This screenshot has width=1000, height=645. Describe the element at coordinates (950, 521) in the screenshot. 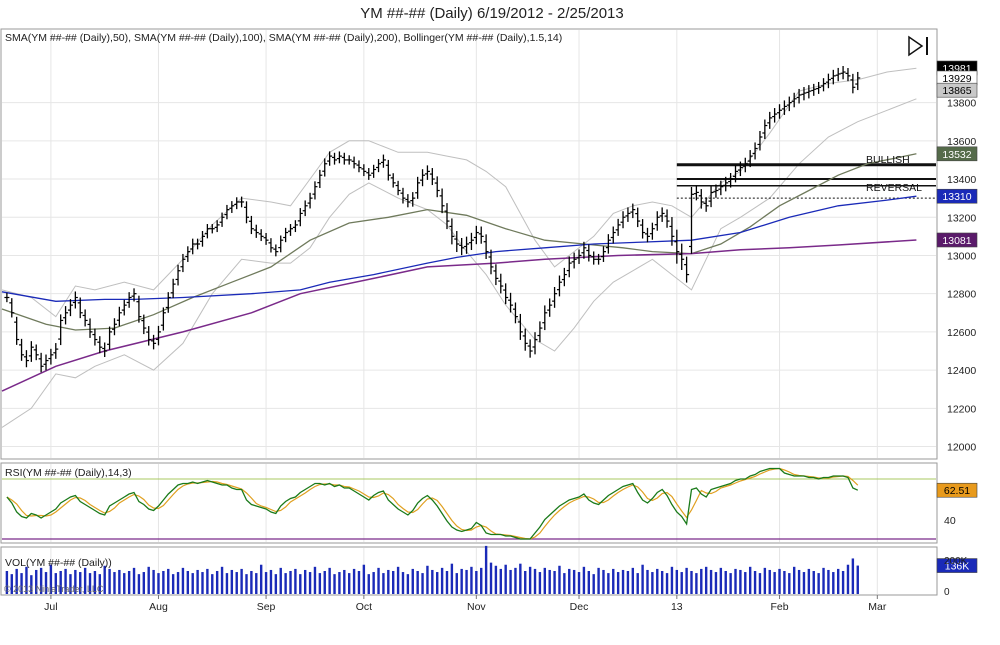

I see `rsi-tick-label: 40` at that location.